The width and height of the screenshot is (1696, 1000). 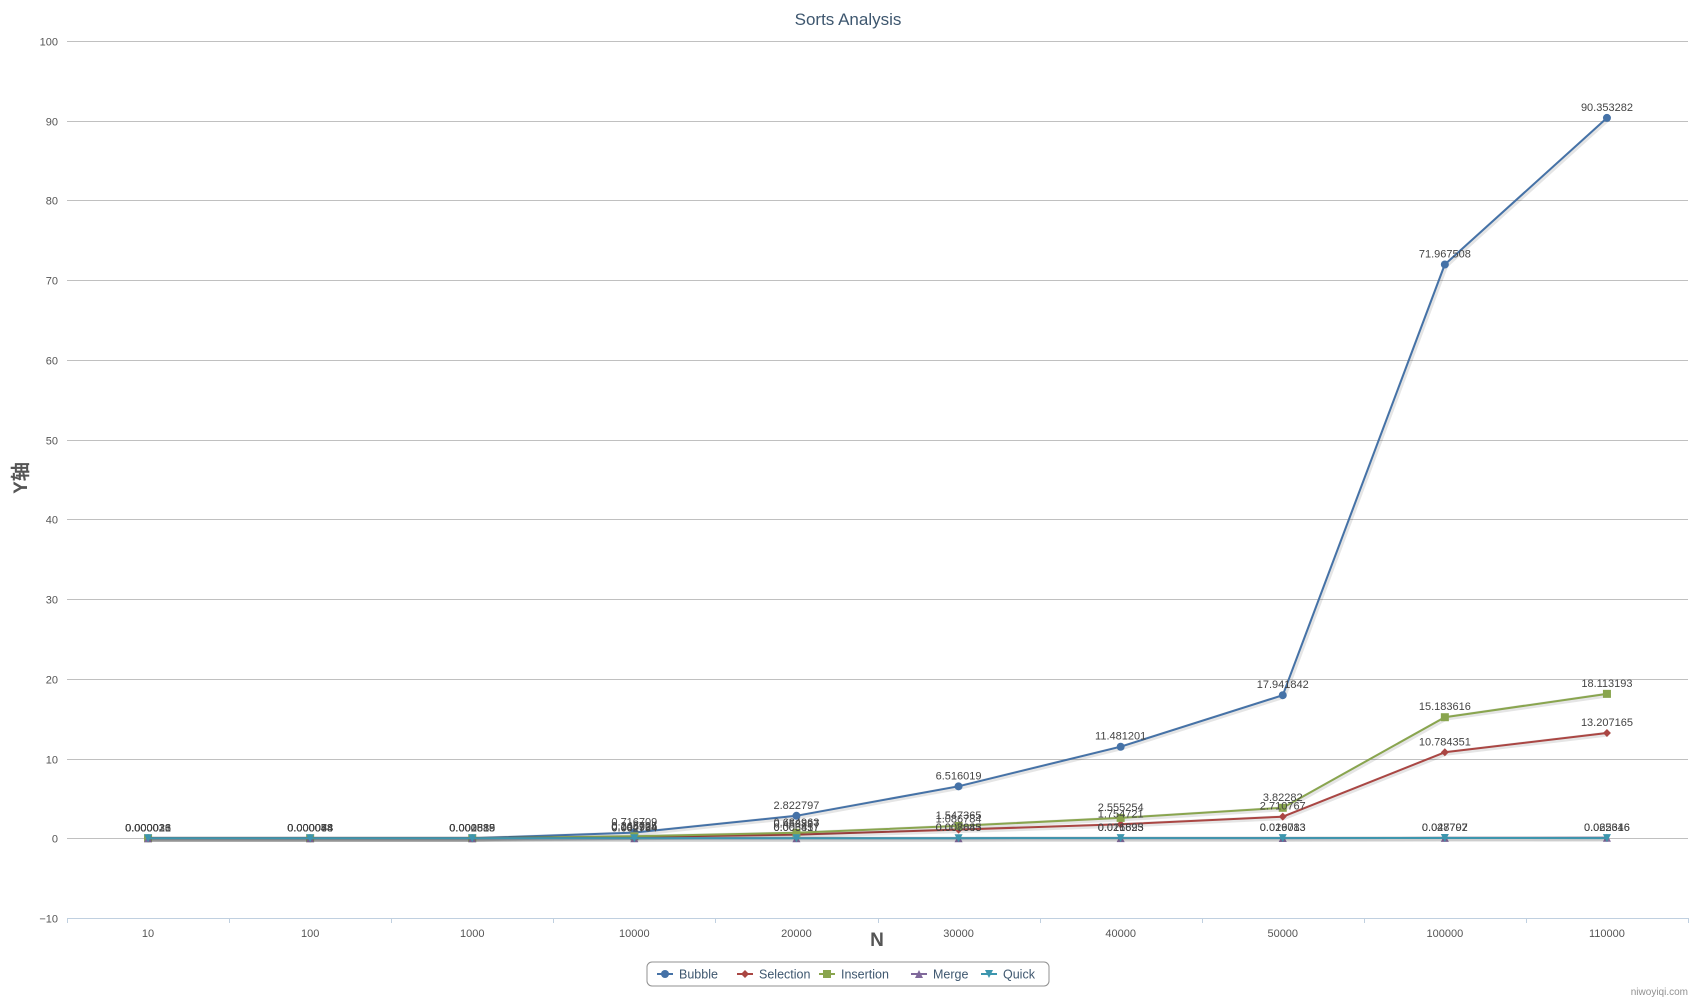 What do you see at coordinates (1659, 992) in the screenshot?
I see `credit-text: niwoyiqi.com` at bounding box center [1659, 992].